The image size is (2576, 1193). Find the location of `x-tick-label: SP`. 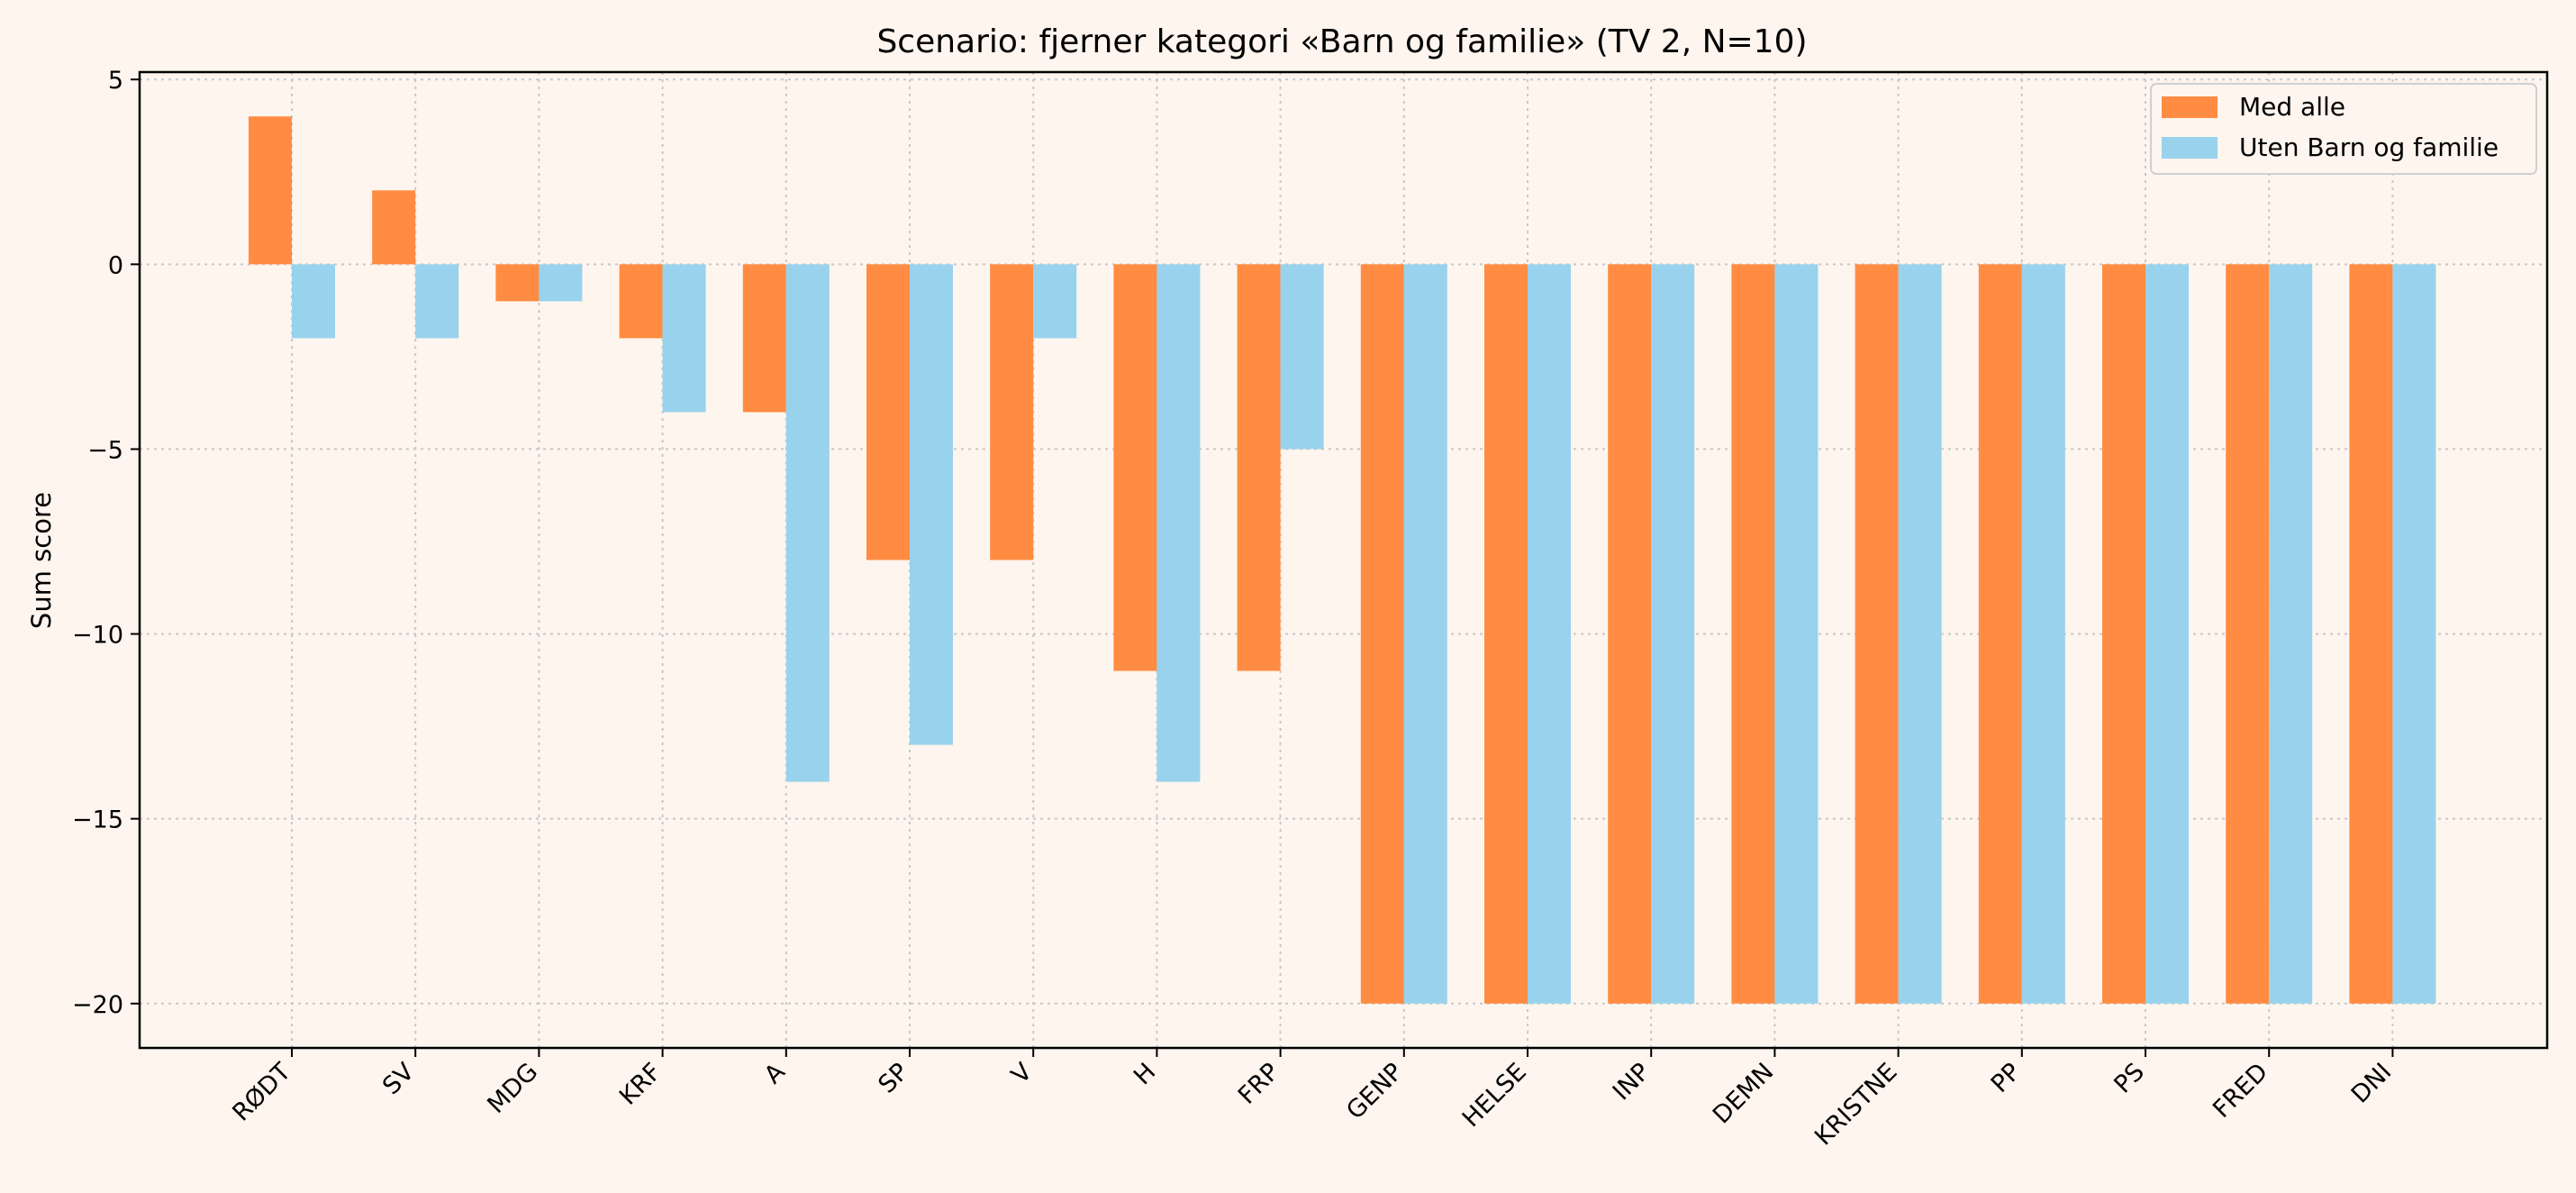

x-tick-label: SP is located at coordinates (893, 1078).